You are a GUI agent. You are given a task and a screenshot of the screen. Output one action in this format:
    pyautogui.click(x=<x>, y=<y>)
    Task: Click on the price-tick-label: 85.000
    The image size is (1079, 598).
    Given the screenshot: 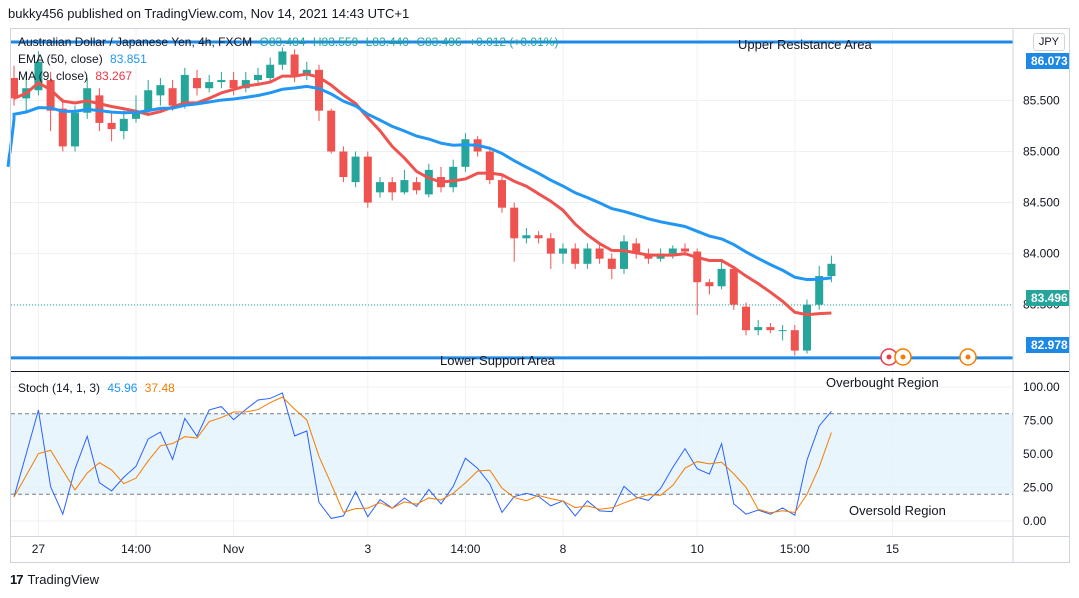 What is the action you would take?
    pyautogui.click(x=1041, y=152)
    